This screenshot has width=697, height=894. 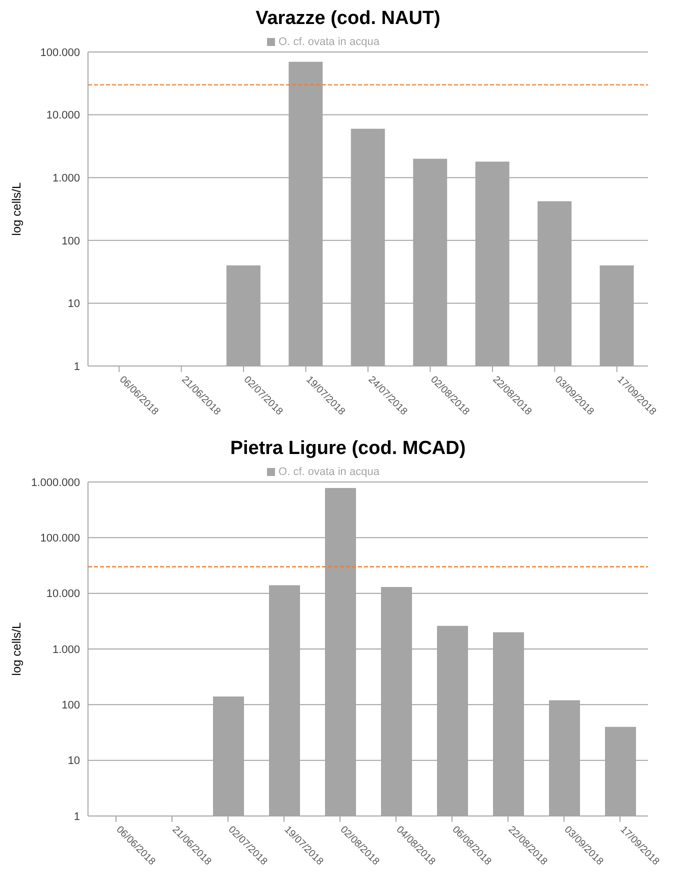 What do you see at coordinates (55, 482) in the screenshot?
I see `y-tick-label: 1.000.000` at bounding box center [55, 482].